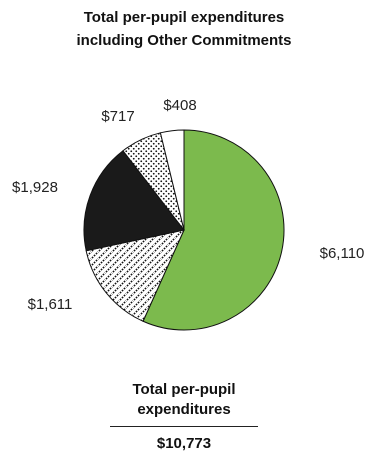  Describe the element at coordinates (184, 17) in the screenshot. I see `chart-title-line-1: Total per-pupil expenditures` at that location.